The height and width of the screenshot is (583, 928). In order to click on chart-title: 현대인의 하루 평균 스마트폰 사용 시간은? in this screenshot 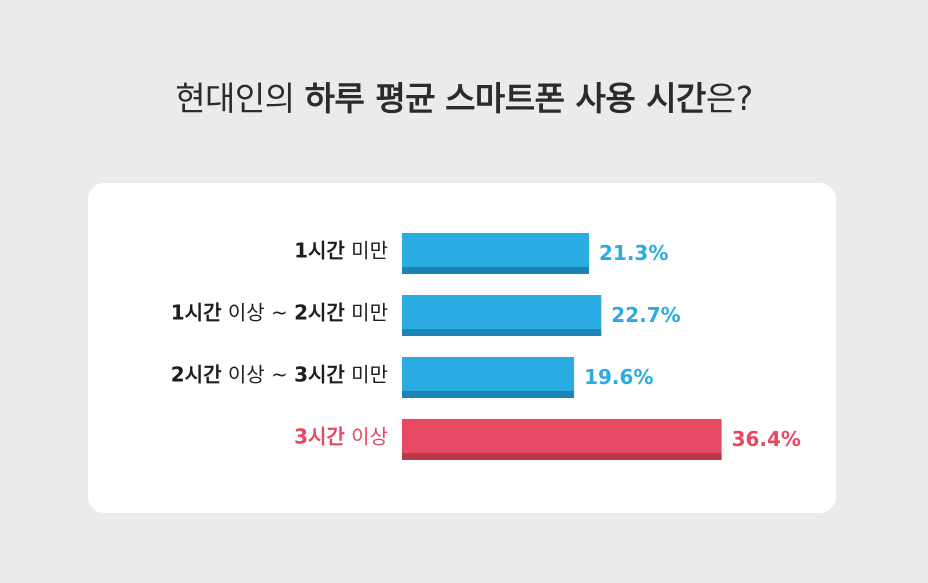, I will do `click(464, 96)`.